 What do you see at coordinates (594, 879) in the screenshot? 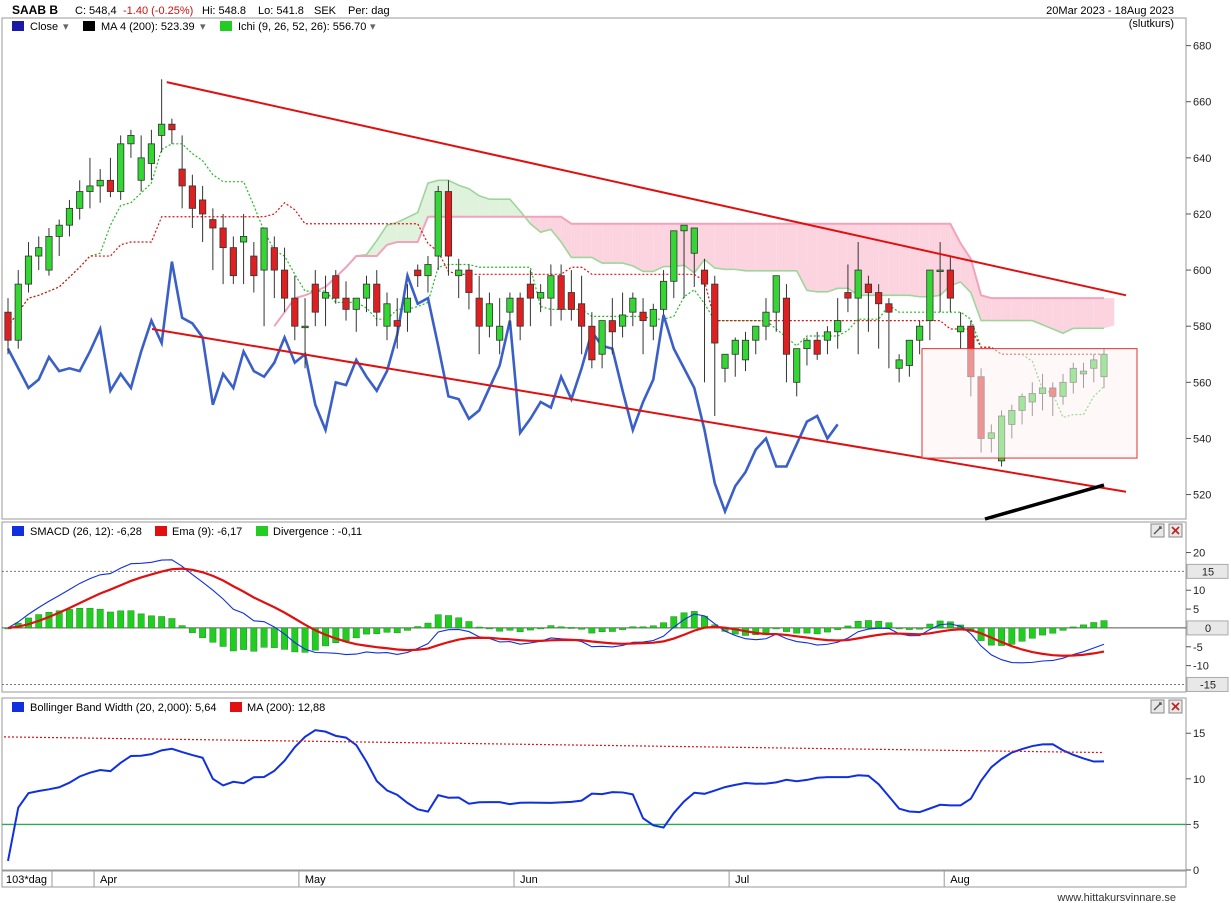
I see `x-axis: 103*dag Apr May Jun Jul Aug` at bounding box center [594, 879].